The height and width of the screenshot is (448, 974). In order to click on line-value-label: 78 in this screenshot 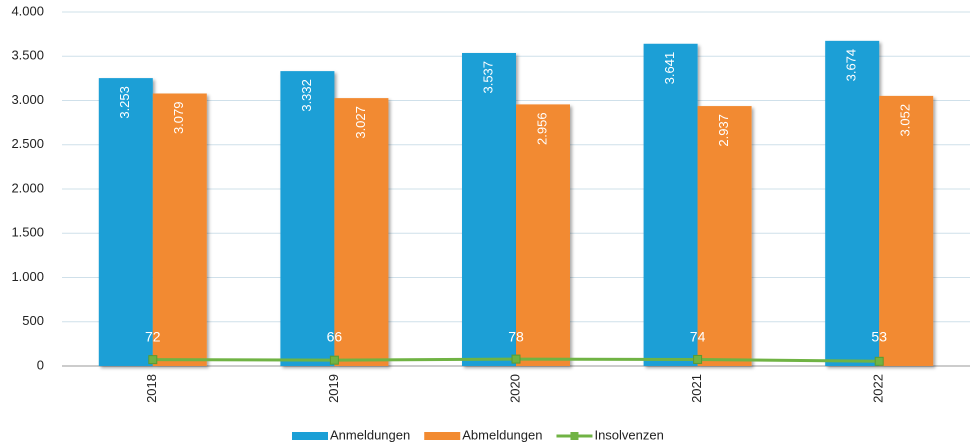, I will do `click(516, 337)`.